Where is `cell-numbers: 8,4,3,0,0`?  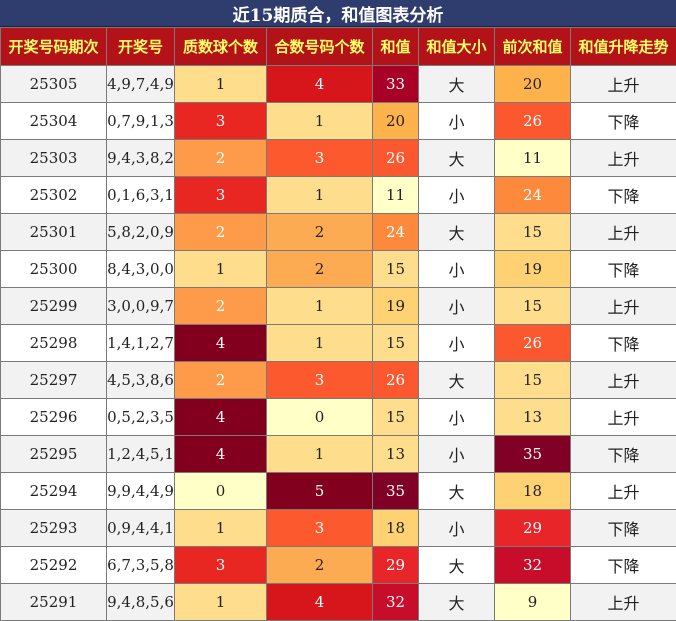 cell-numbers: 8,4,3,0,0 is located at coordinates (141, 269).